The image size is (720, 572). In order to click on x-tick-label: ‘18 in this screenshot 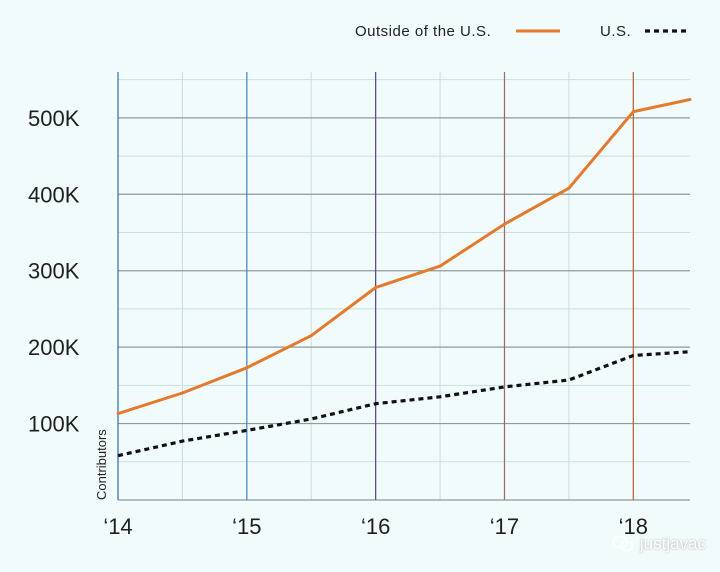, I will do `click(633, 526)`.